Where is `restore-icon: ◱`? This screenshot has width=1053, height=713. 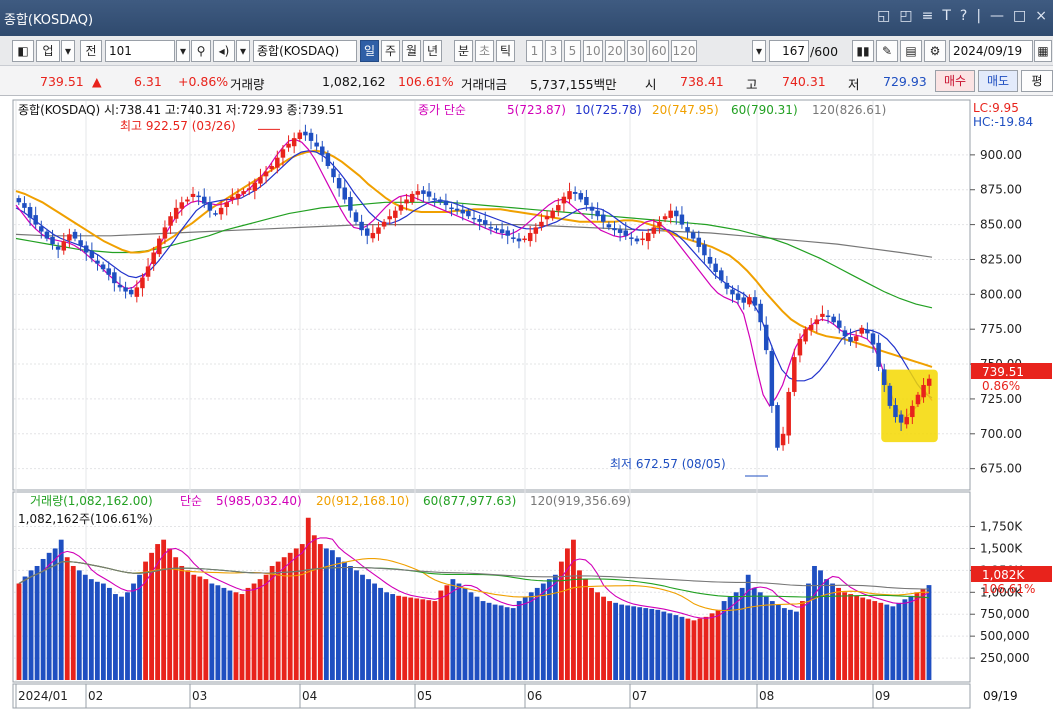 restore-icon: ◱ is located at coordinates (884, 16).